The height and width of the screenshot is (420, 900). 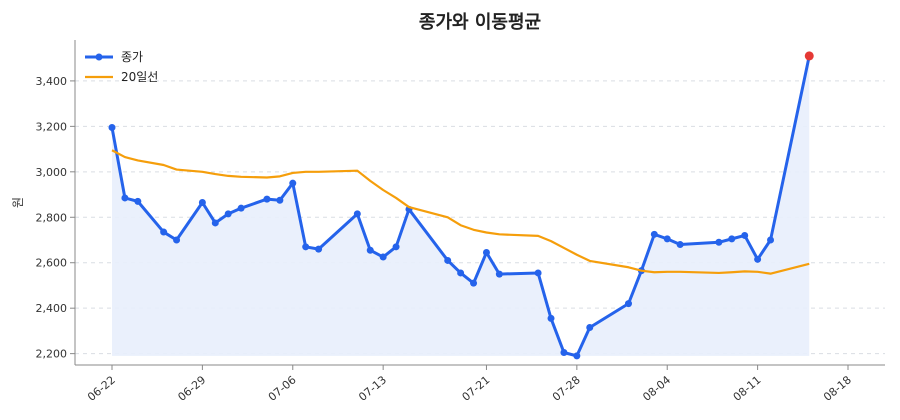 What do you see at coordinates (52, 263) in the screenshot?
I see `y-tick-label: 2,600` at bounding box center [52, 263].